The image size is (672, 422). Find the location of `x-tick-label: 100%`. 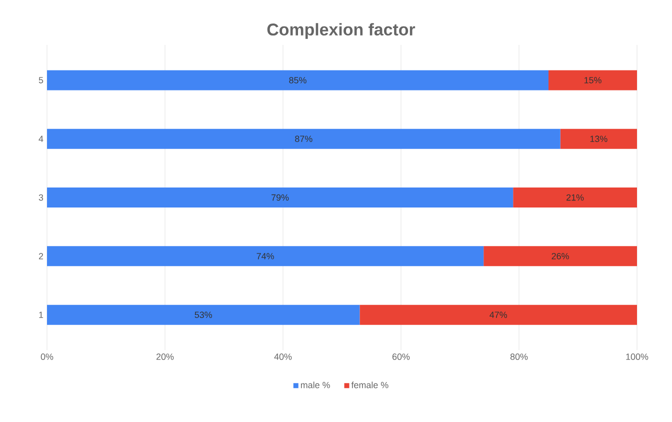

x-tick-label: 100% is located at coordinates (637, 357).